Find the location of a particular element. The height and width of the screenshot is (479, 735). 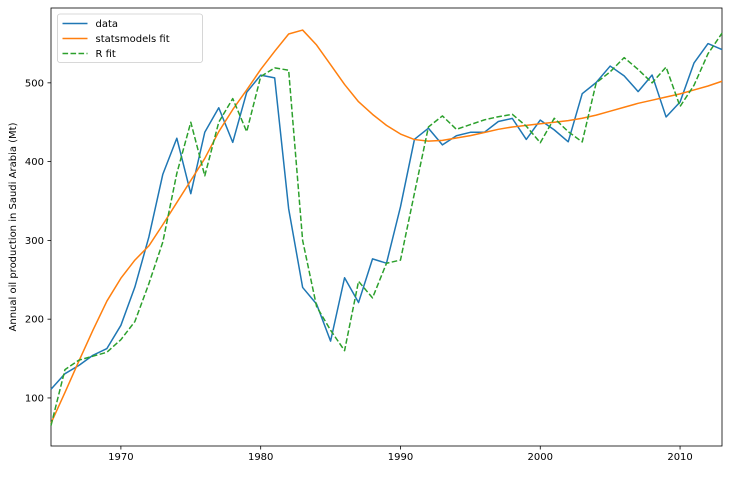

x-tick-label: 1980 is located at coordinates (260, 457).